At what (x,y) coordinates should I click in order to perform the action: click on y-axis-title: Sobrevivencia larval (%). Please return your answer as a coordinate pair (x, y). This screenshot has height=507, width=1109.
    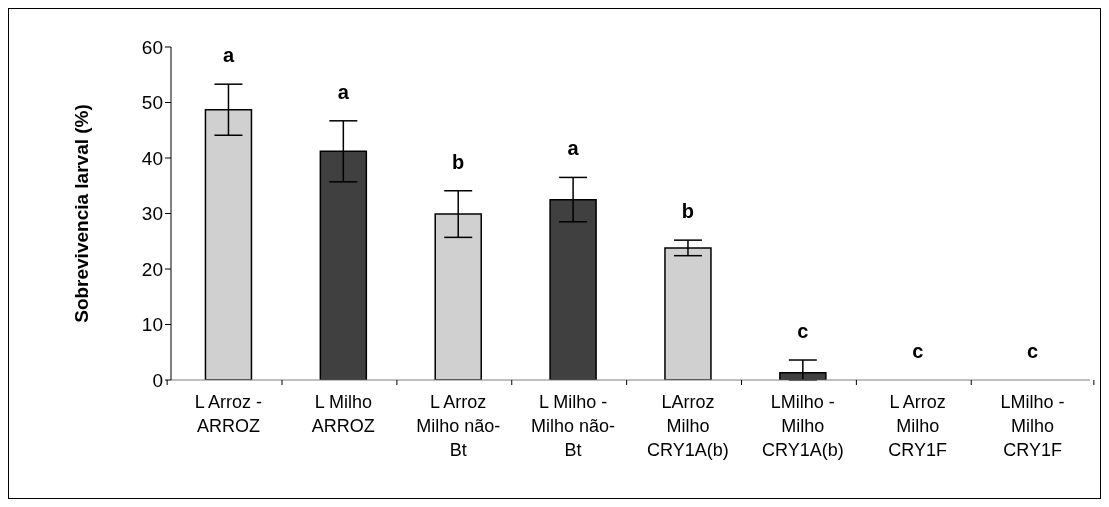
    Looking at the image, I should click on (81, 213).